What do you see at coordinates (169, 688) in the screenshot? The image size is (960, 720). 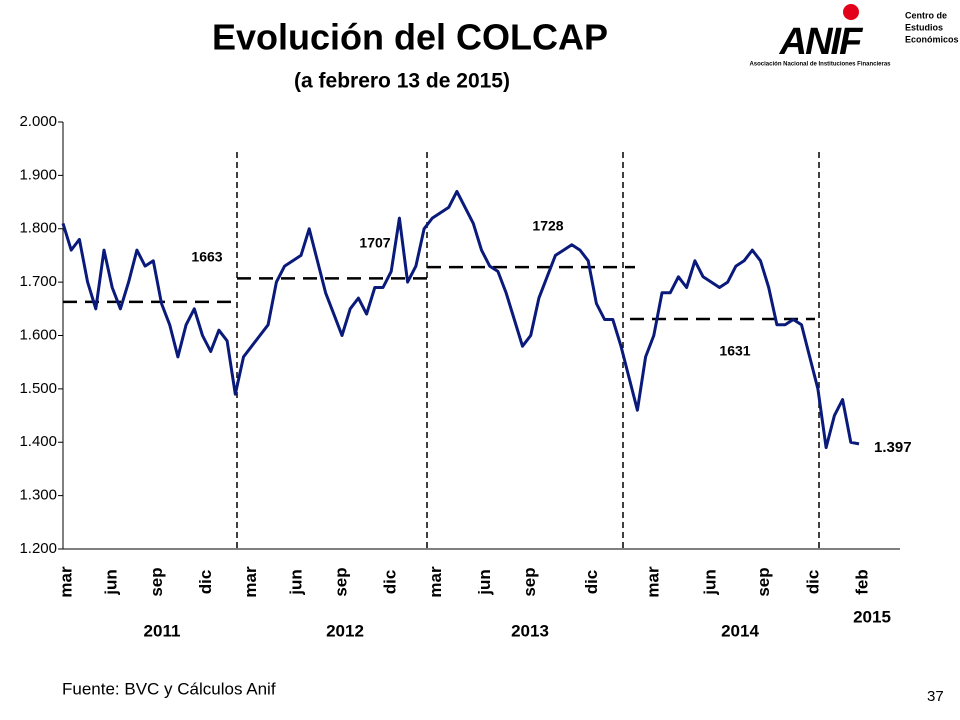 I see `source-note: Fuente: BVC y Cálculos Anif` at bounding box center [169, 688].